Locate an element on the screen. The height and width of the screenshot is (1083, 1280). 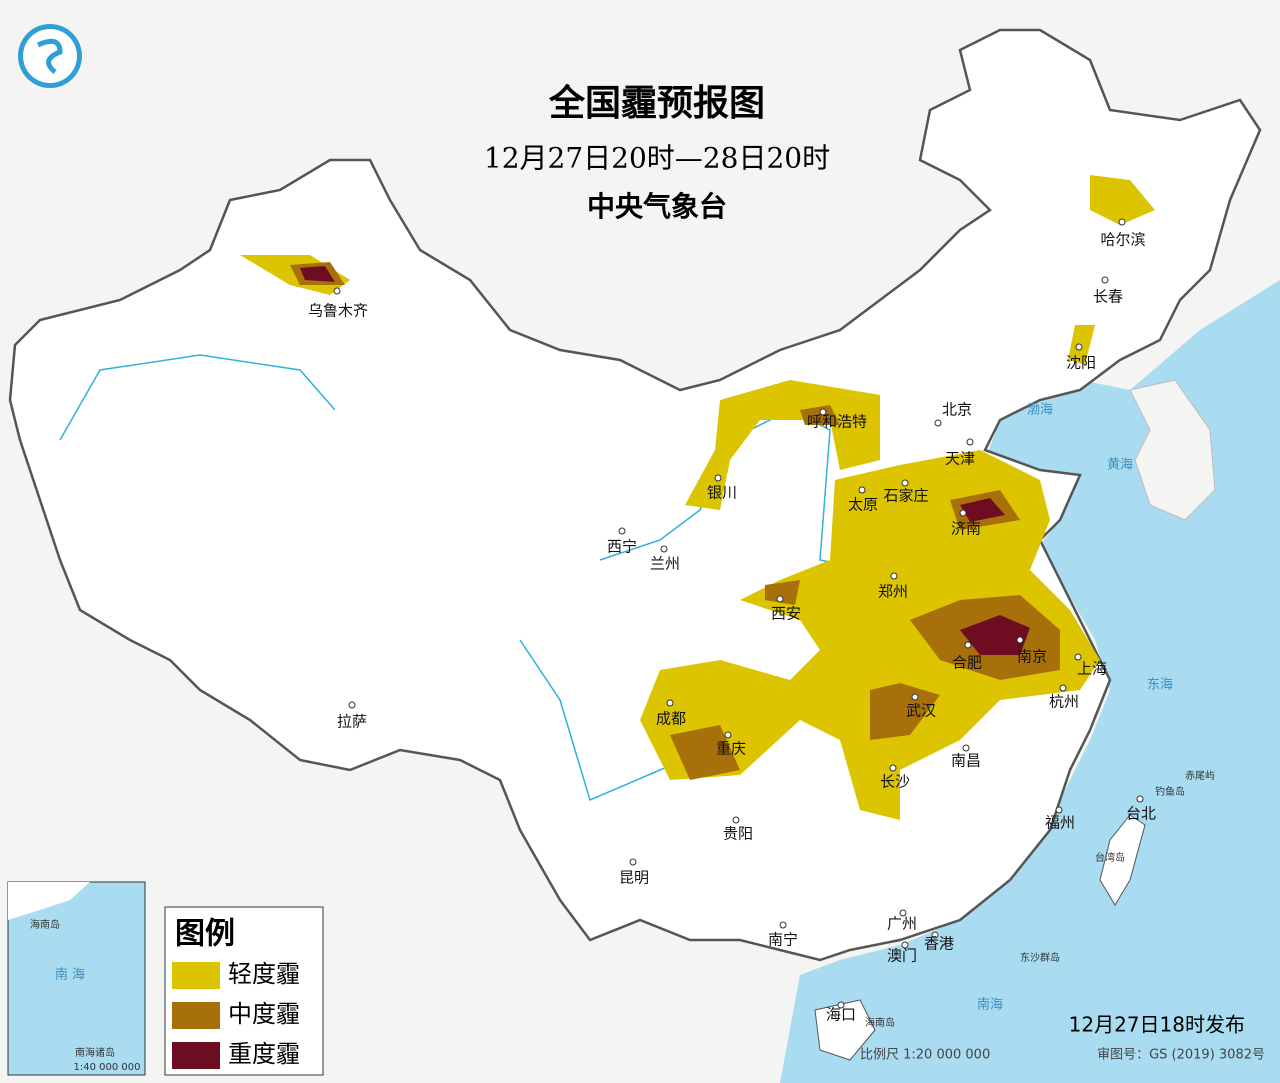
taiwan is located at coordinates (1122, 860).